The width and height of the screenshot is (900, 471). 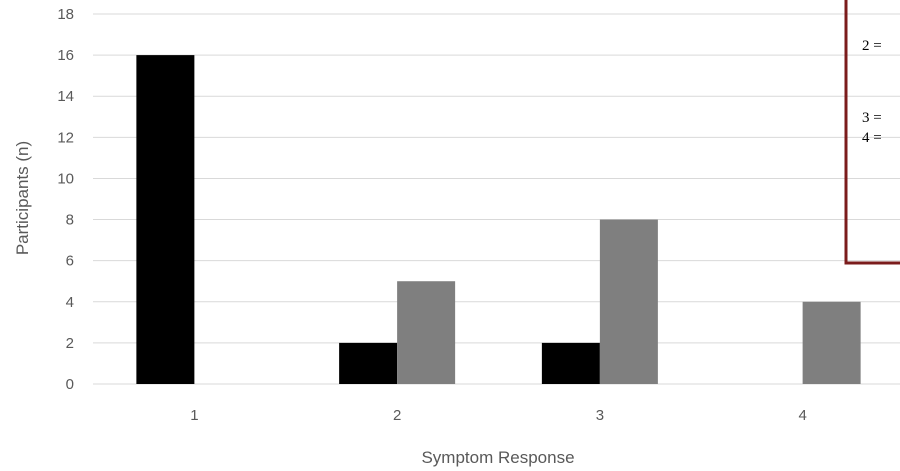 What do you see at coordinates (65, 55) in the screenshot?
I see `y-tick-label: 16` at bounding box center [65, 55].